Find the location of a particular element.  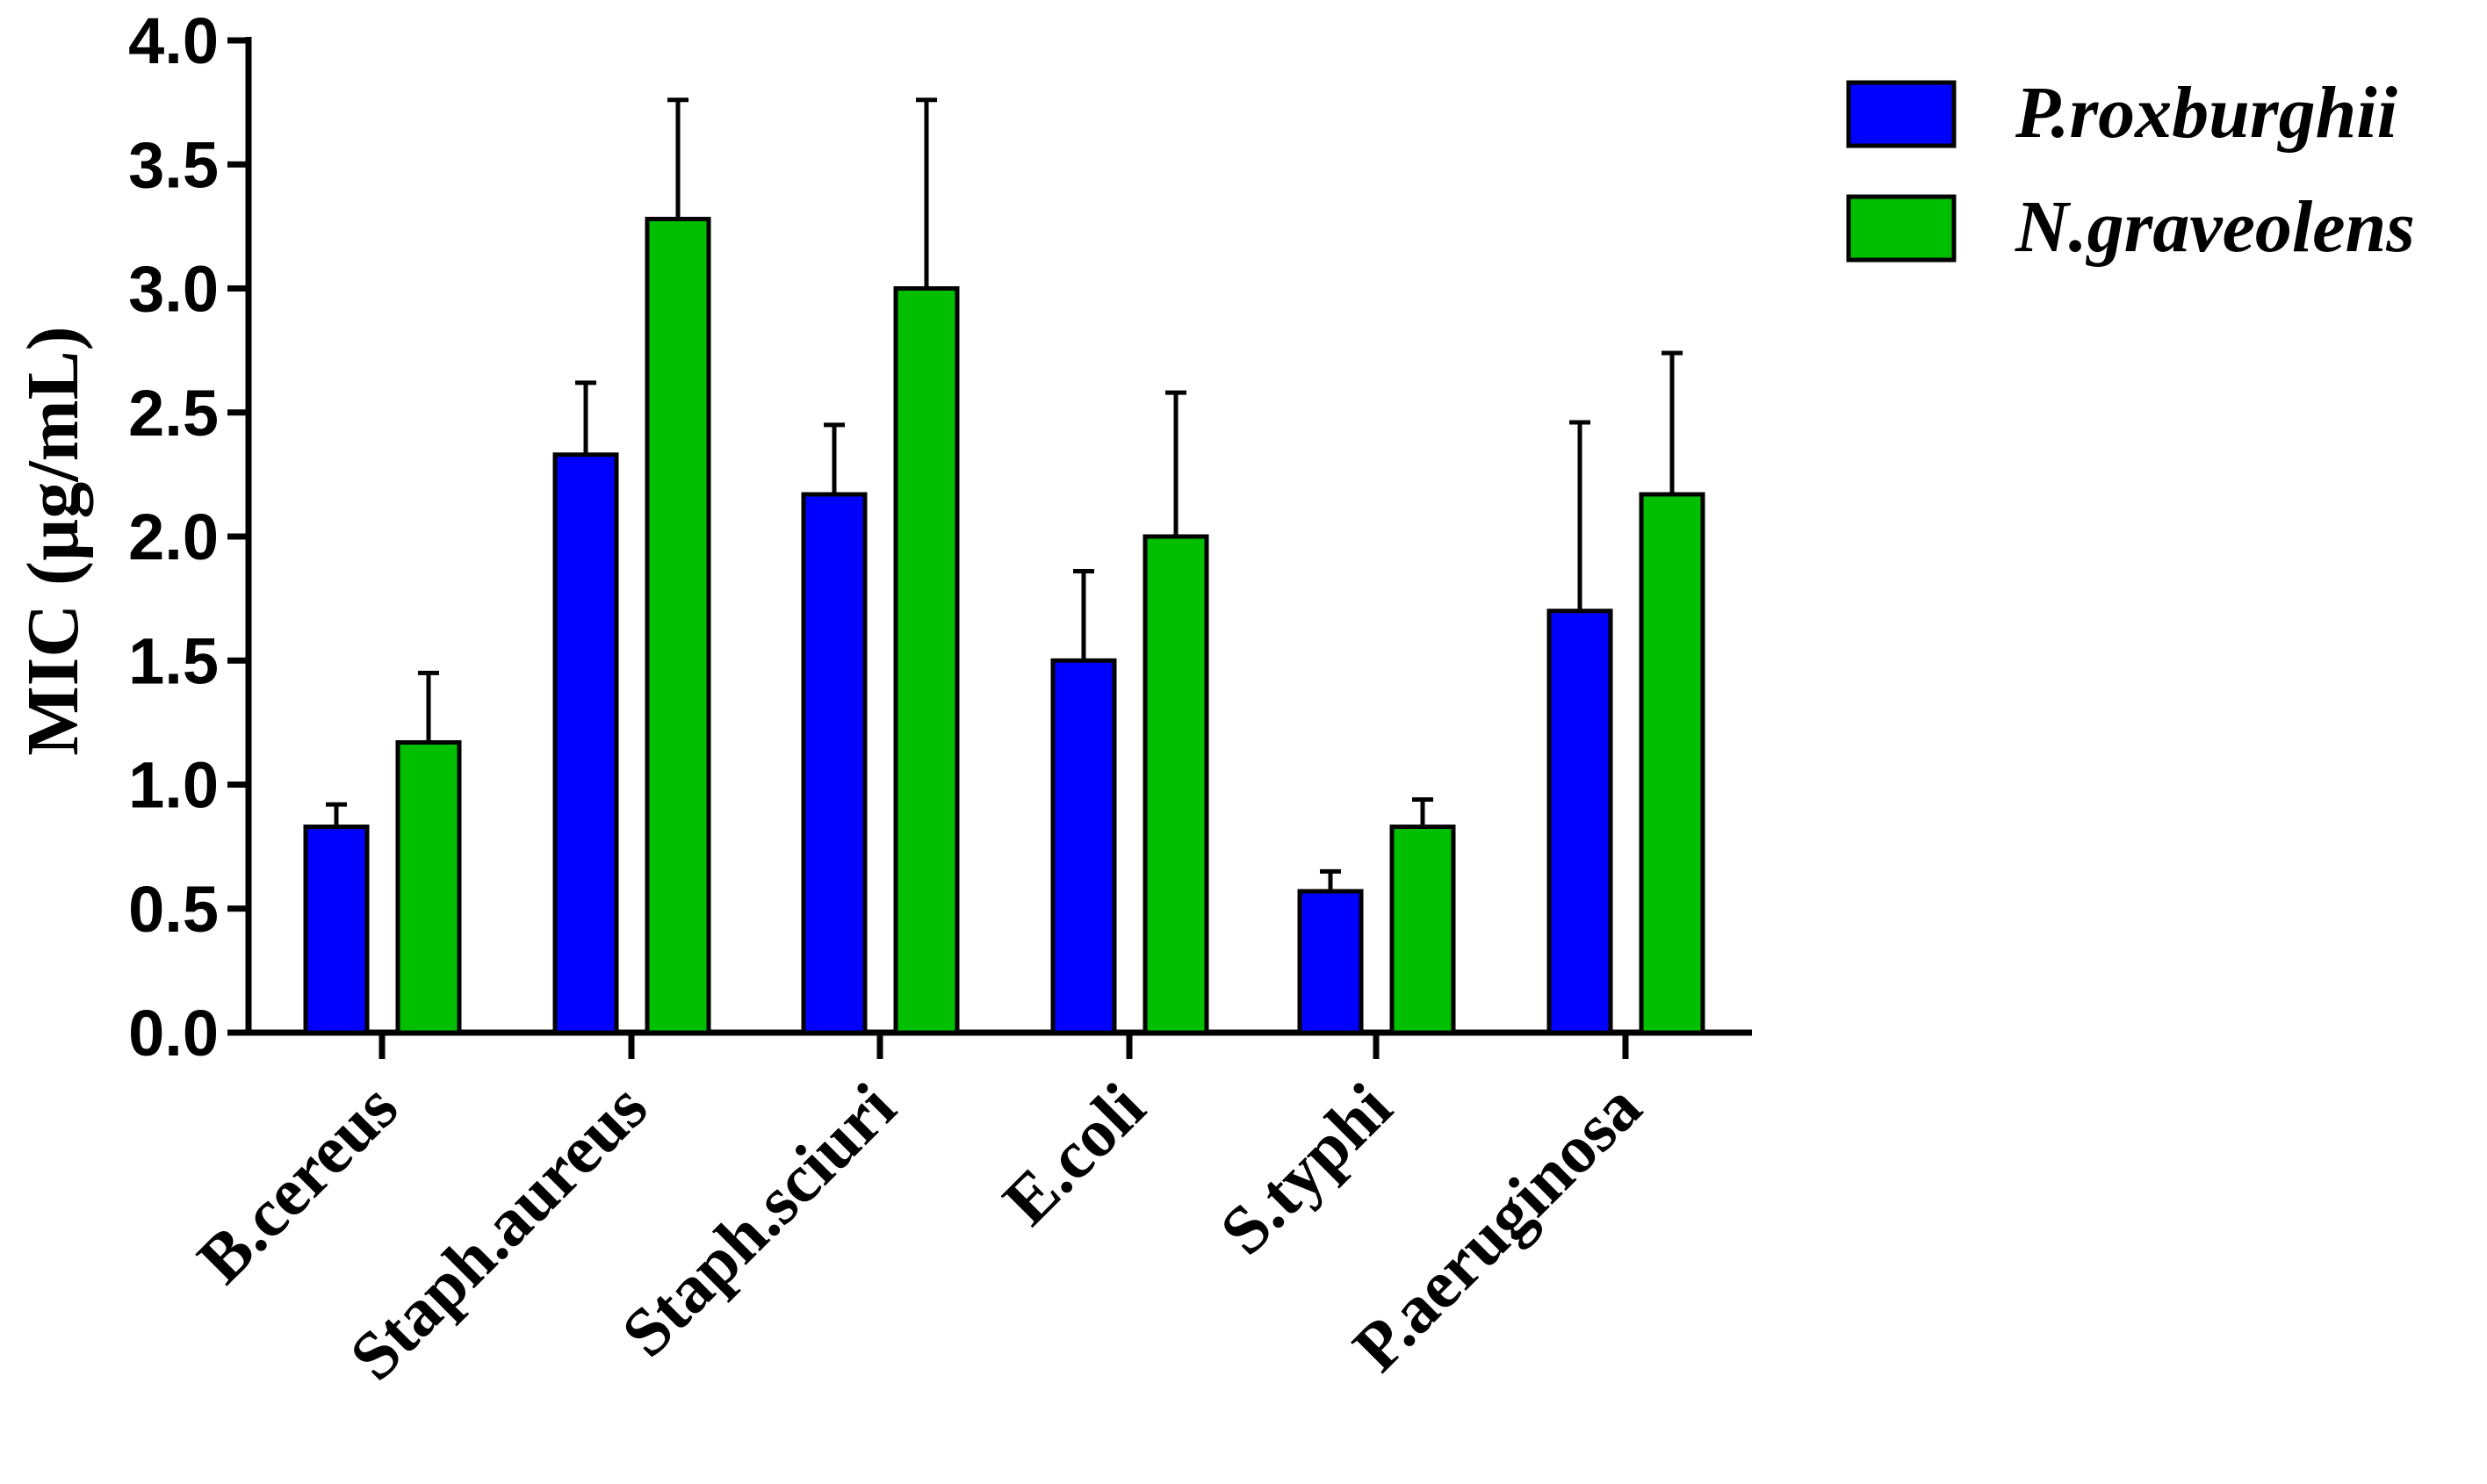

y-tick-label: 1.5 is located at coordinates (174, 660).